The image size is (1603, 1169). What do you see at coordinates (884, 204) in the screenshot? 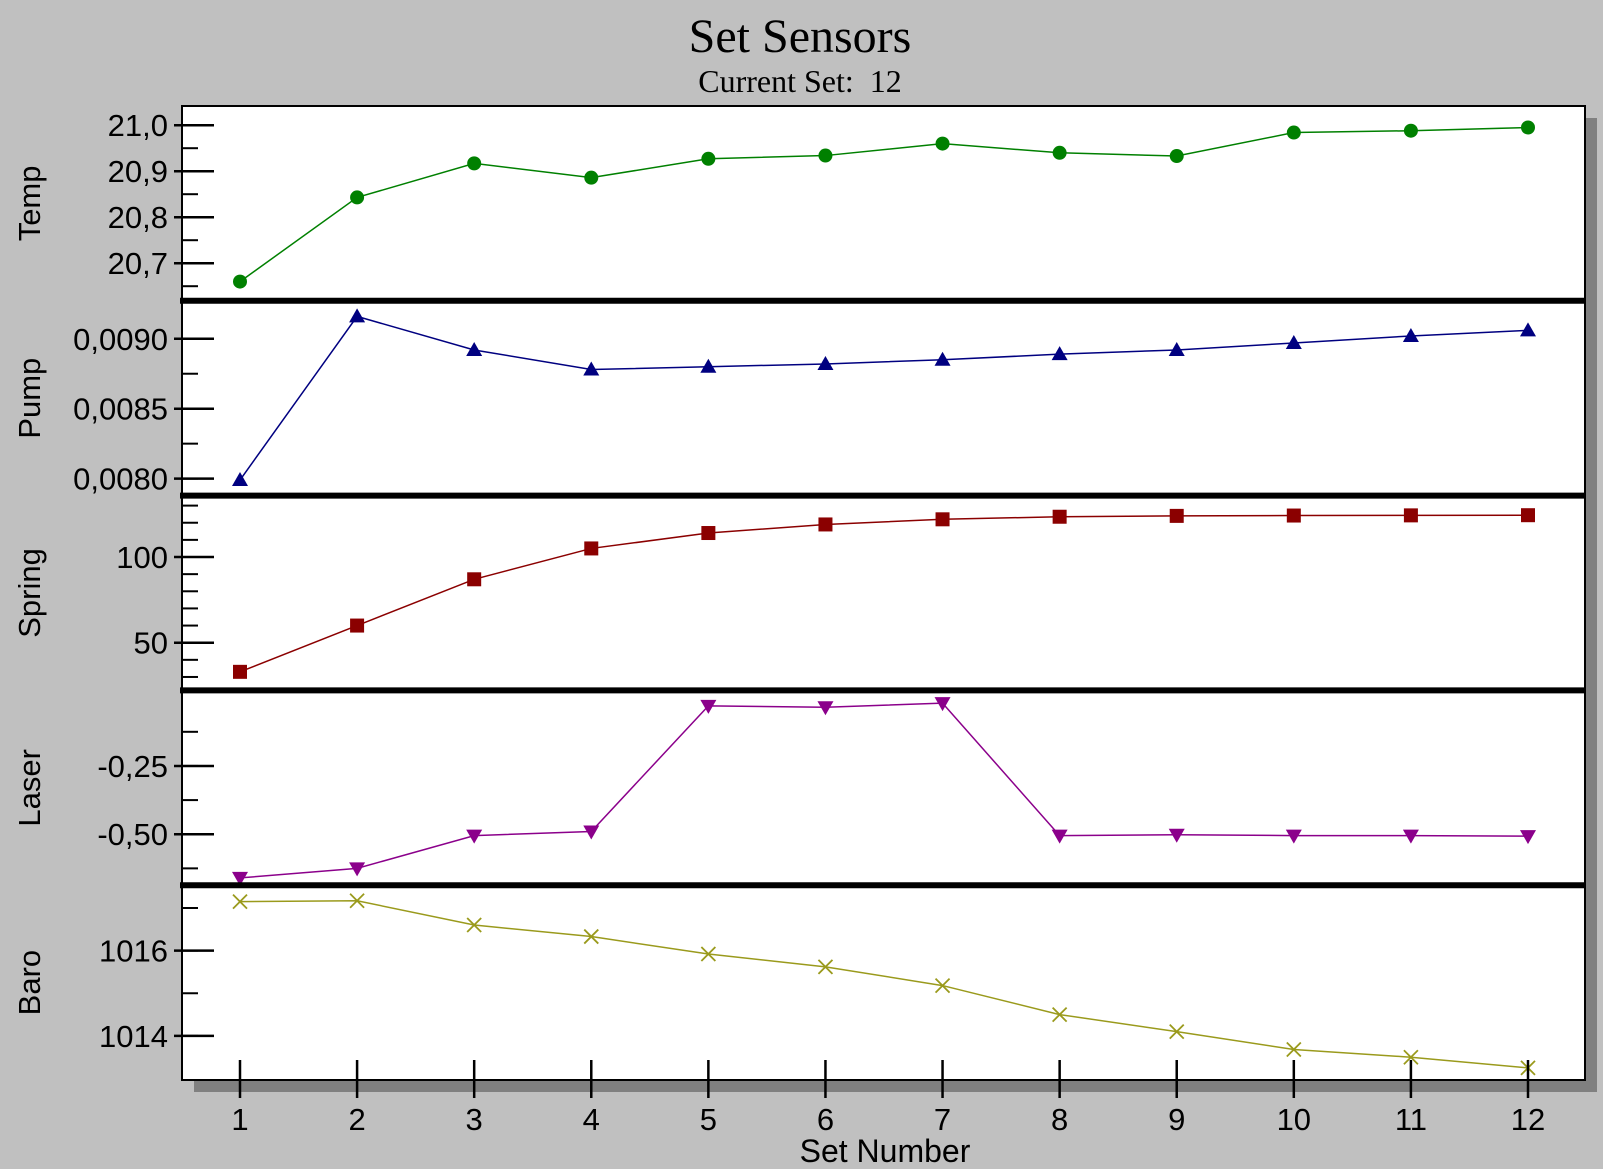
I see `temp-series-line` at bounding box center [884, 204].